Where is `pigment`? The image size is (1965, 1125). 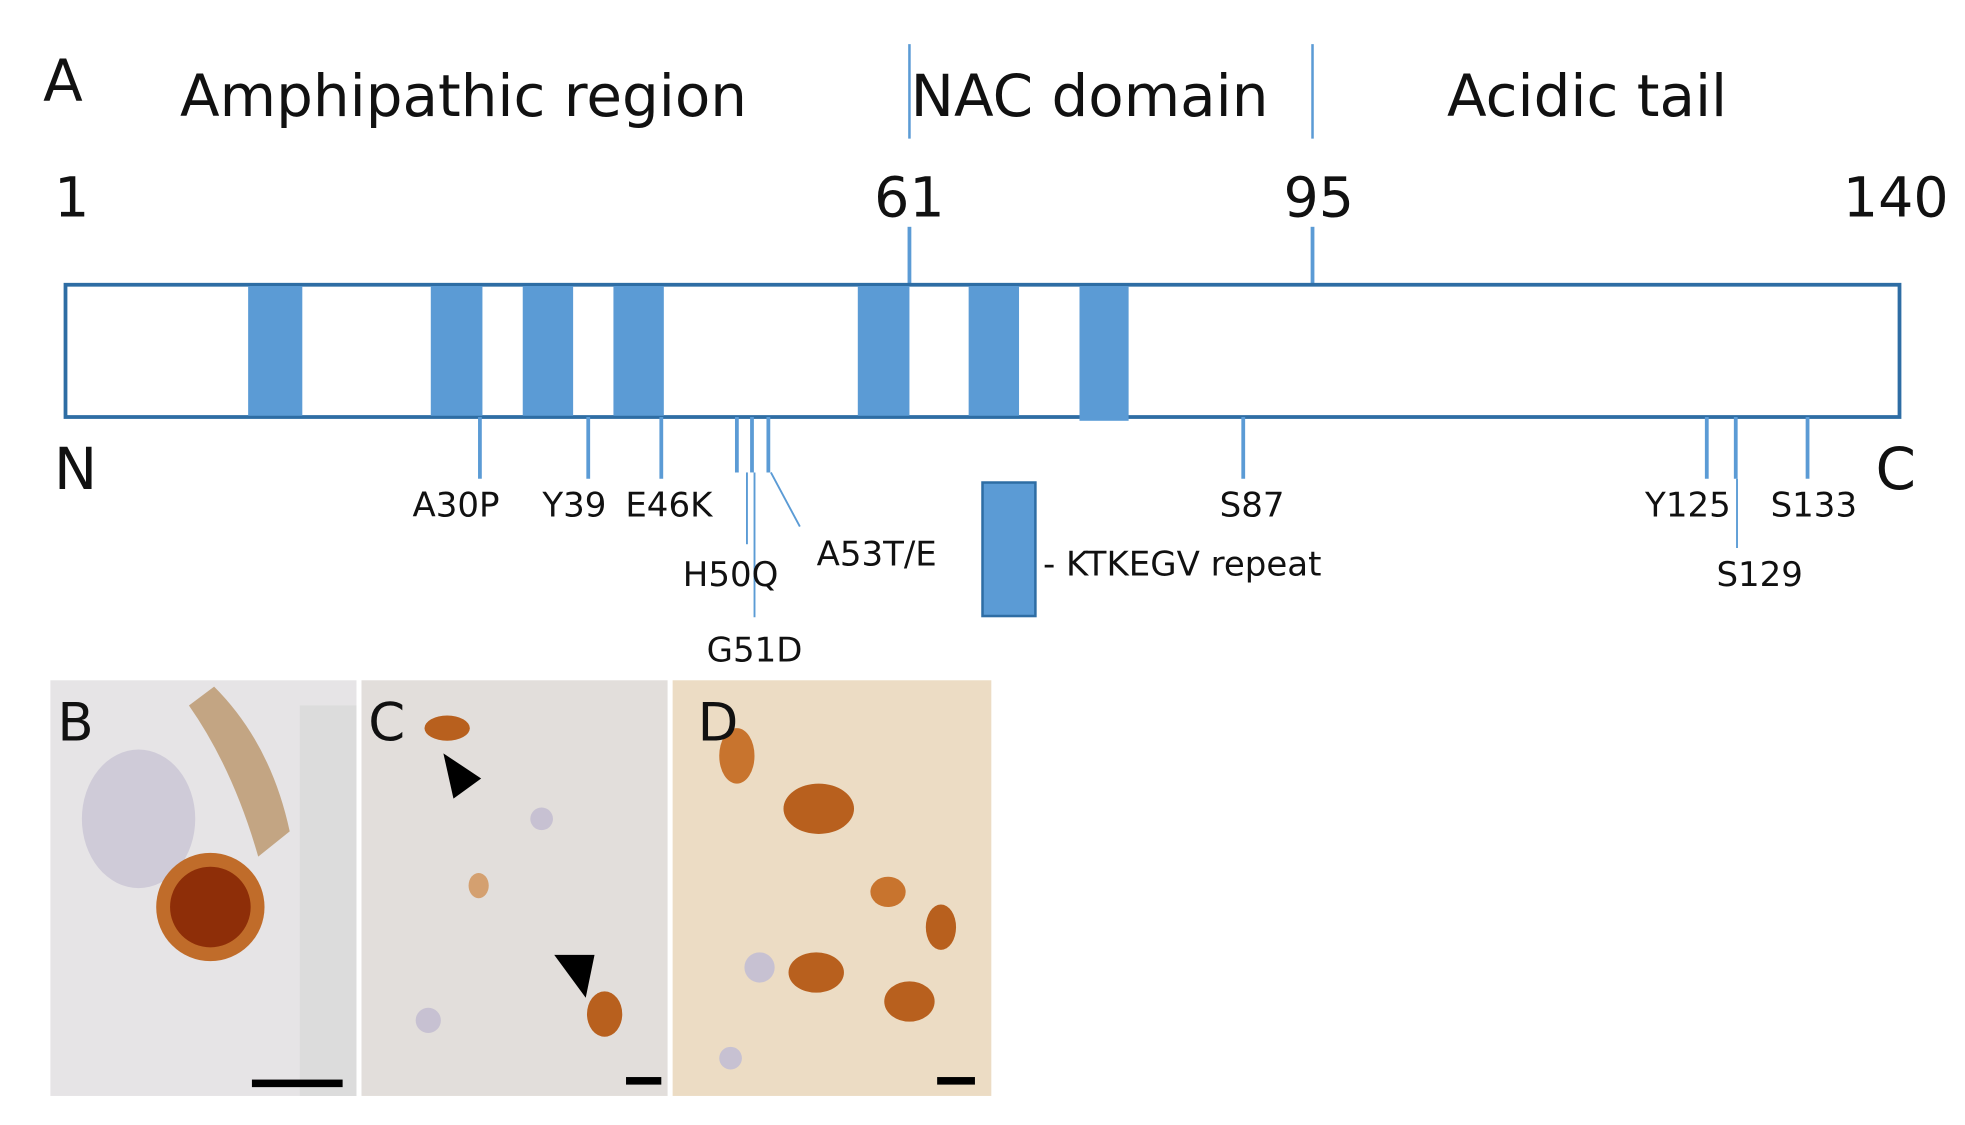
pigment is located at coordinates (239, 771).